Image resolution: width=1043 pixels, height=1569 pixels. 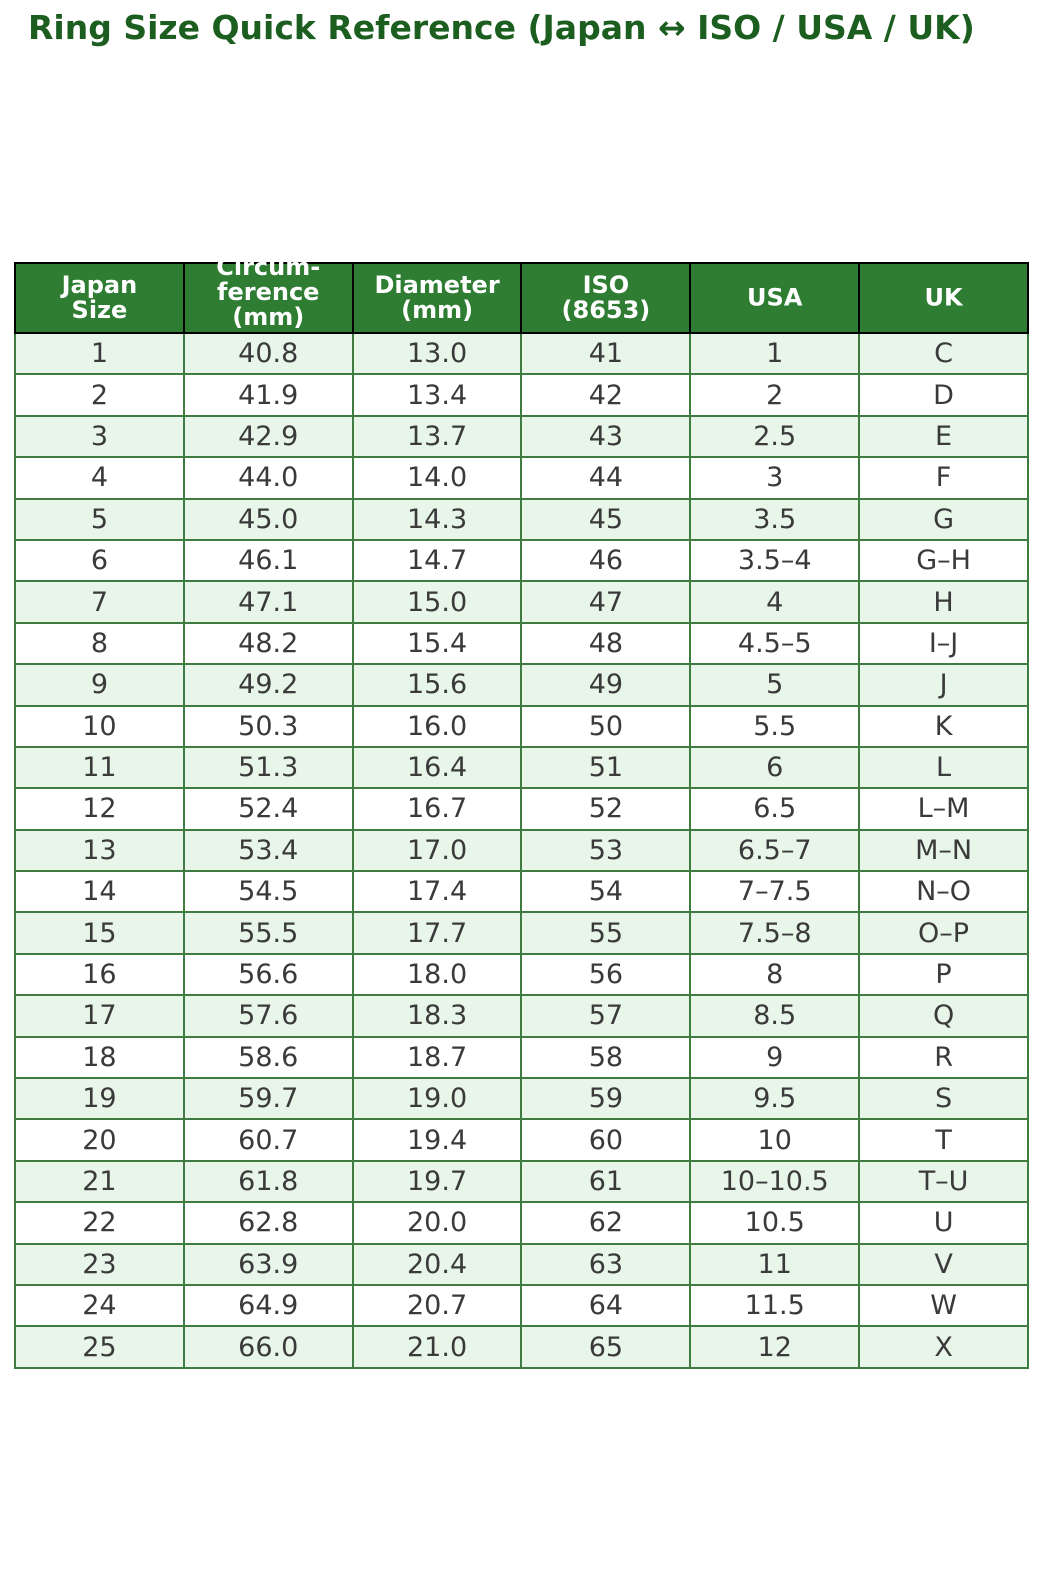 What do you see at coordinates (437, 353) in the screenshot?
I see `table-cell: 13.0` at bounding box center [437, 353].